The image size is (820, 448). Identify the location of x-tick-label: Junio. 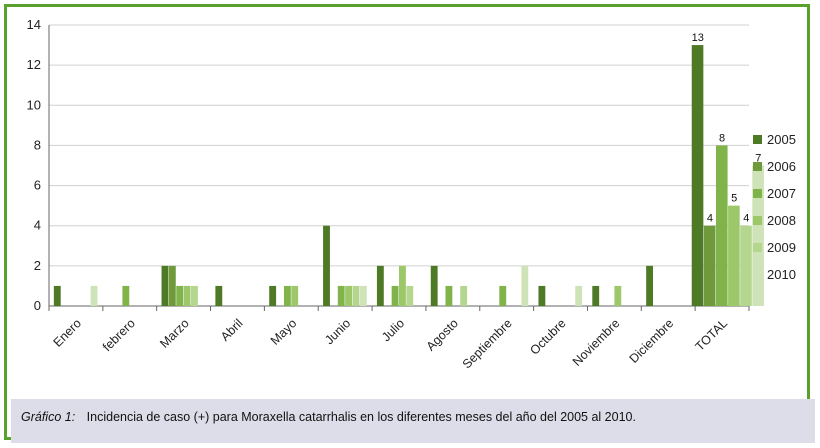
(337, 331).